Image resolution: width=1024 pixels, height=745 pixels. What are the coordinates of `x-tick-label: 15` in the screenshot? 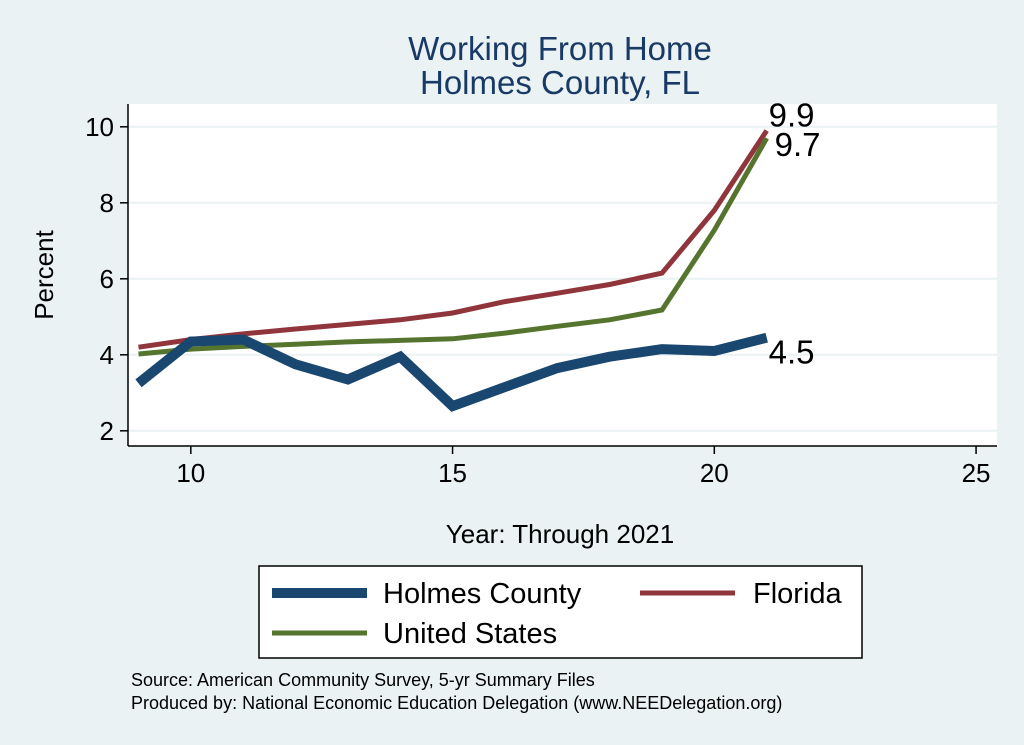 It's located at (452, 473).